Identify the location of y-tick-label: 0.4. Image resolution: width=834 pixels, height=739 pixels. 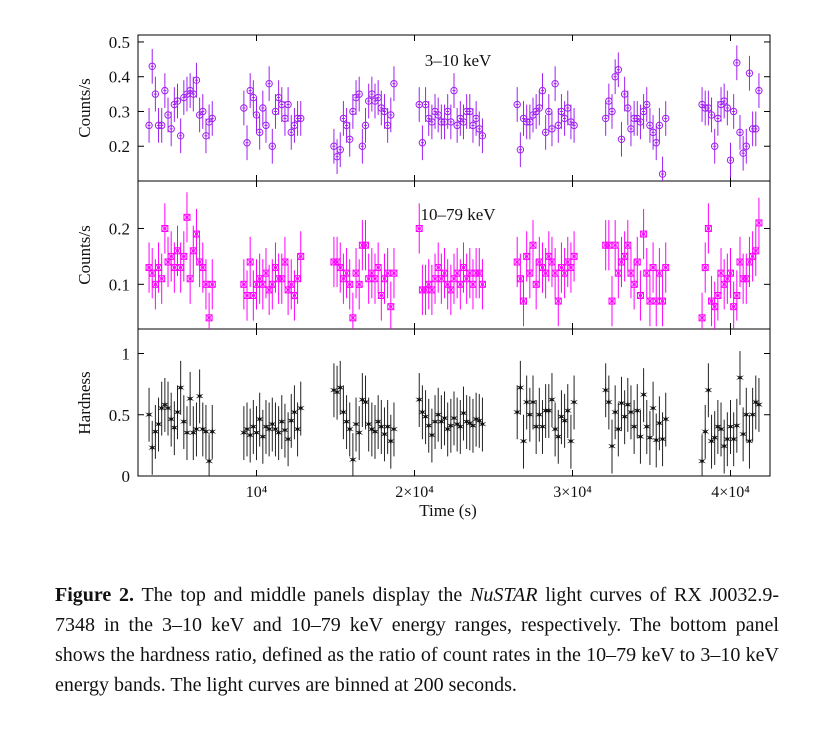
(120, 77).